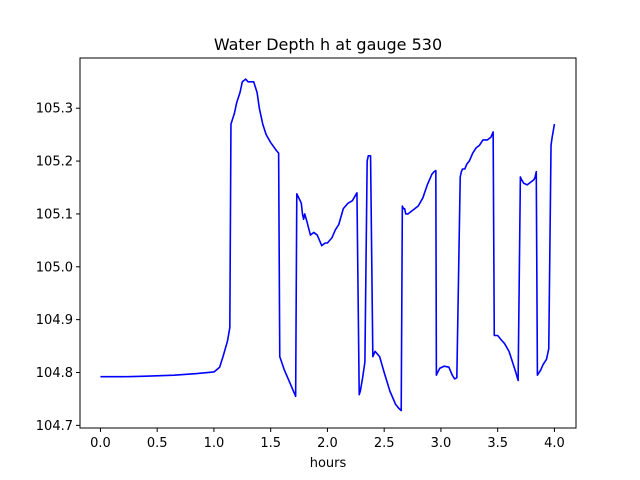 This screenshot has width=640, height=480. What do you see at coordinates (54, 267) in the screenshot?
I see `y-tick-label: 105.0` at bounding box center [54, 267].